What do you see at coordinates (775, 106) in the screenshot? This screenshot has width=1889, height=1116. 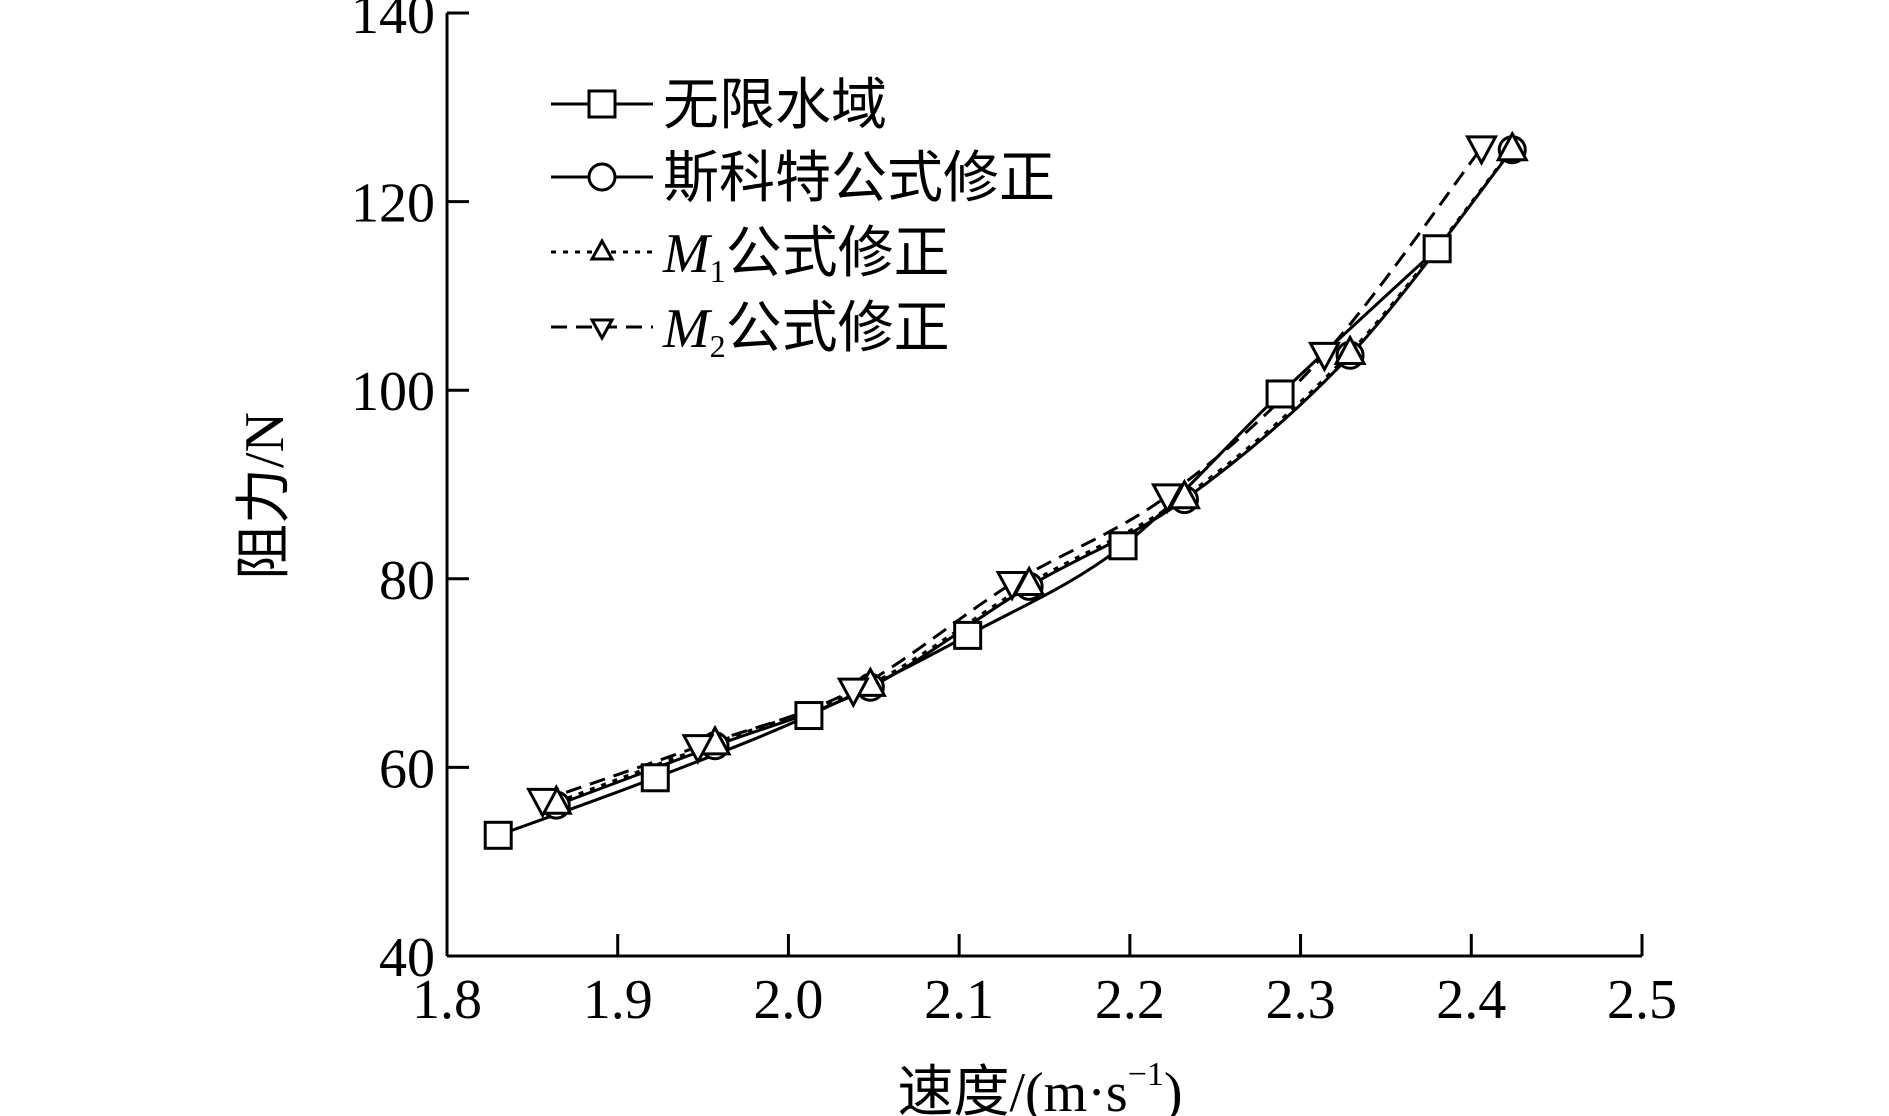 I see `legend-label-1: 无限水域` at bounding box center [775, 106].